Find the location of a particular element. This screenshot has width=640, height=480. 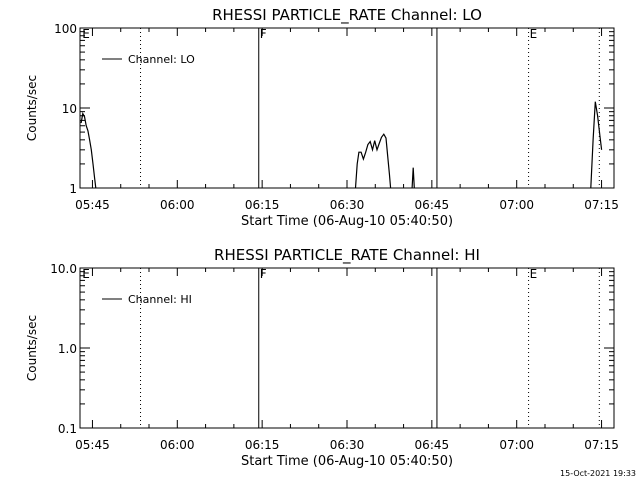

timestamp-label: 15-Oct-2021 19:33 is located at coordinates (598, 473).